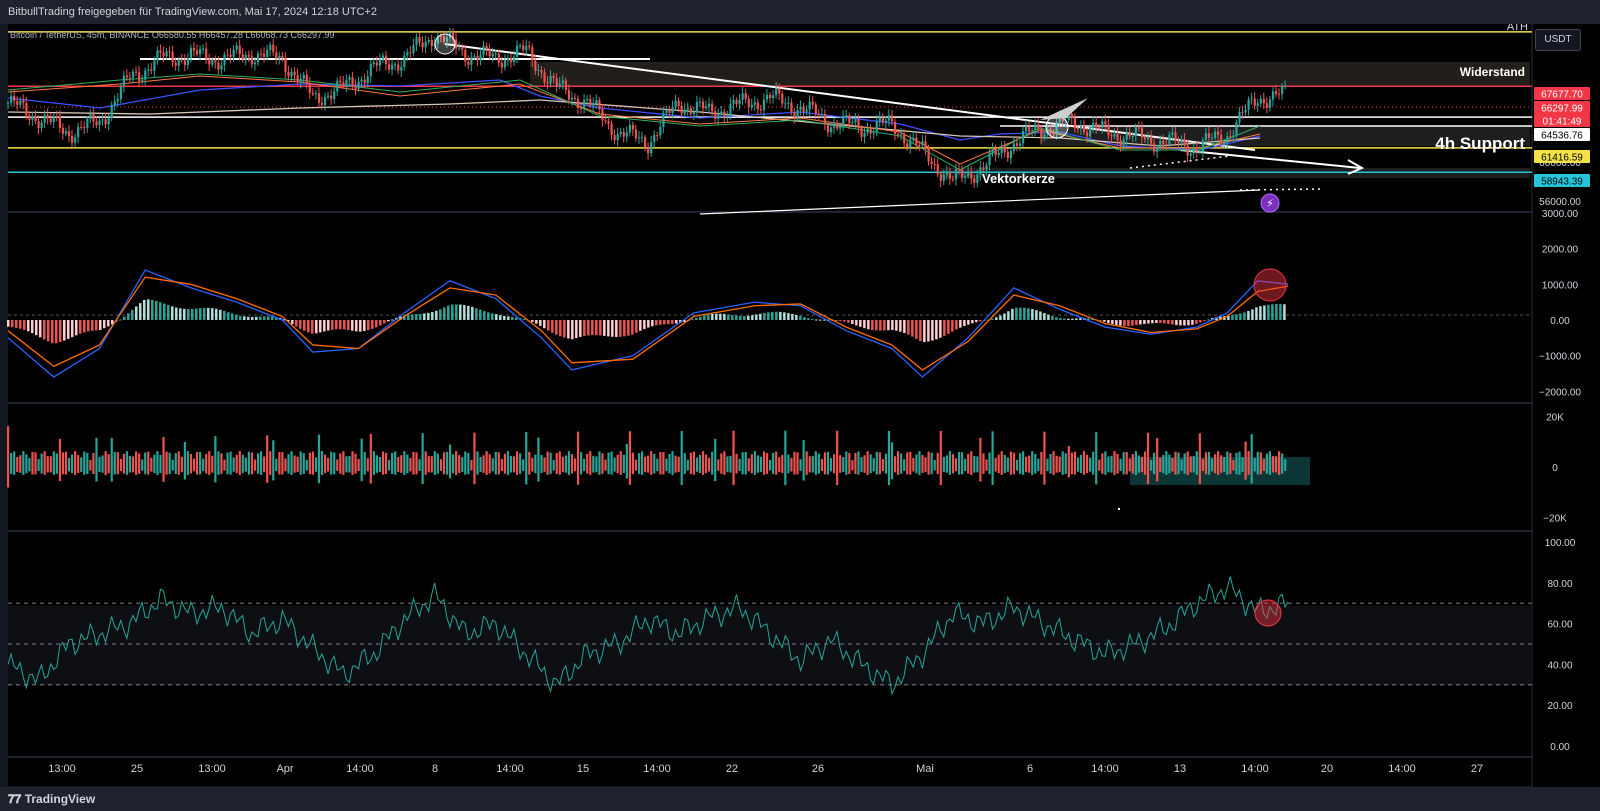 This screenshot has height=811, width=1600. I want to click on macd-tick-label: 2000.00, so click(1560, 250).